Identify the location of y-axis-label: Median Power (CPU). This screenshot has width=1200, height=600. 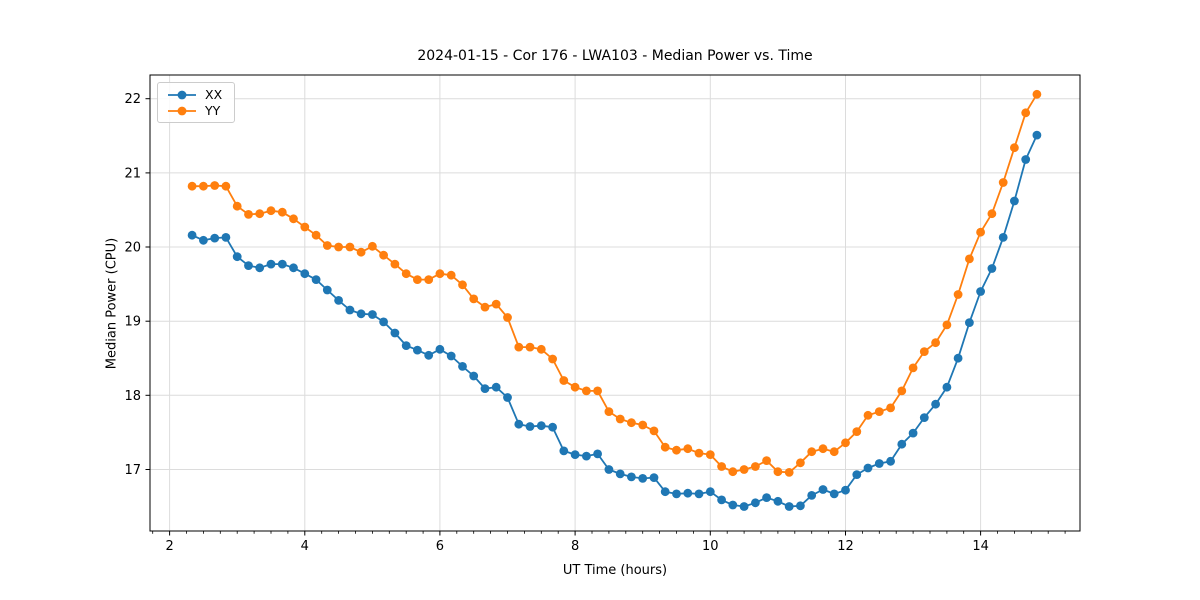
(112, 303).